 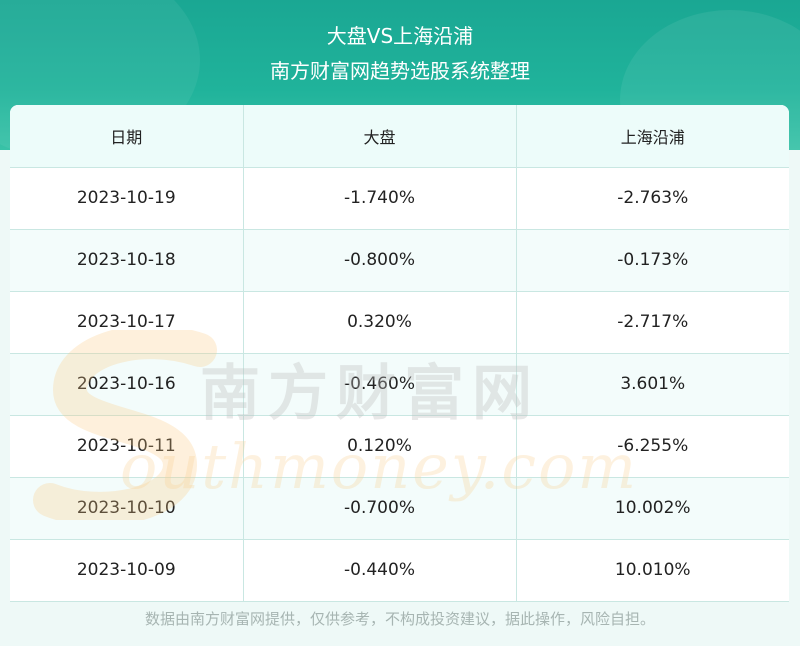 I want to click on table-row: 2023-10-19 -1.740% -2.763%, so click(x=399, y=198).